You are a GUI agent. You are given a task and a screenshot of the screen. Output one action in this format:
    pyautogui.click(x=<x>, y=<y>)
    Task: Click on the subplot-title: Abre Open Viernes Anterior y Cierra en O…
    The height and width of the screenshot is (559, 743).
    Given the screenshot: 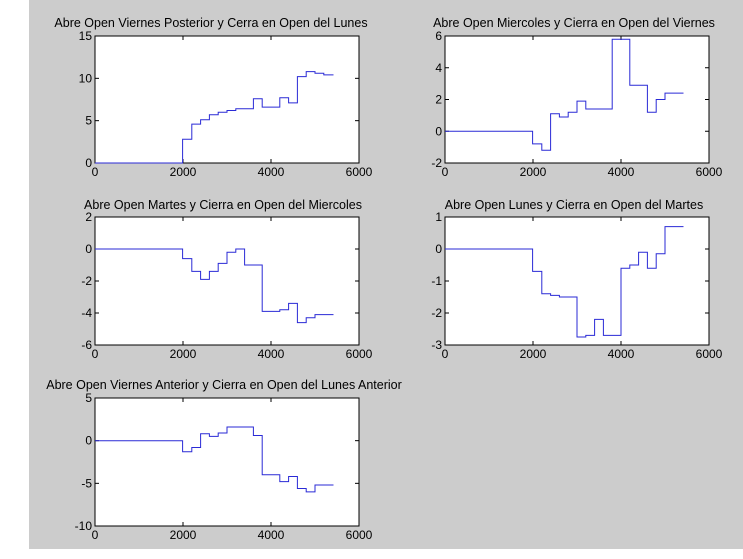 What is the action you would take?
    pyautogui.click(x=224, y=385)
    